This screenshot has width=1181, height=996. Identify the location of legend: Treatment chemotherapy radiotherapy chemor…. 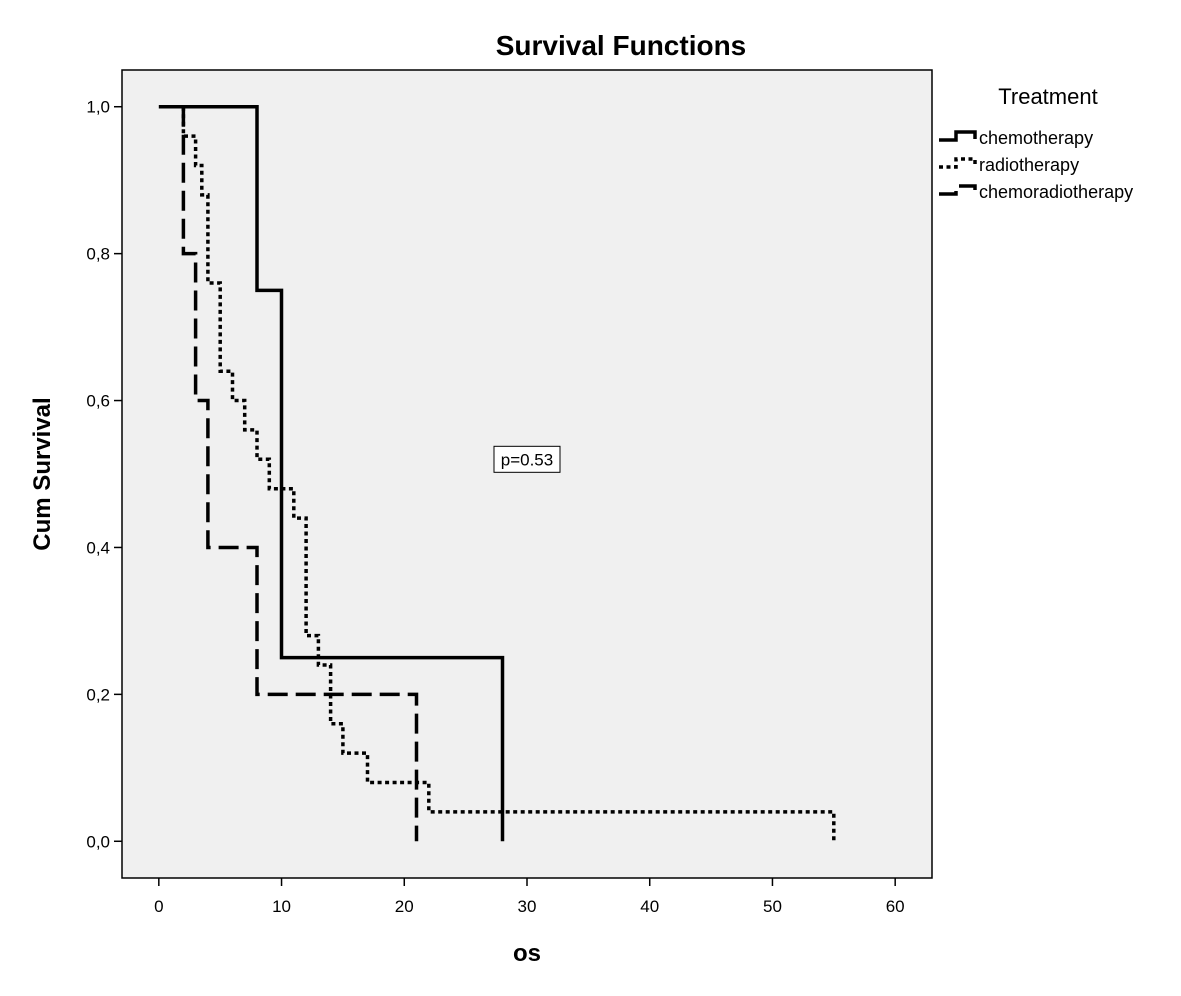
(1036, 143).